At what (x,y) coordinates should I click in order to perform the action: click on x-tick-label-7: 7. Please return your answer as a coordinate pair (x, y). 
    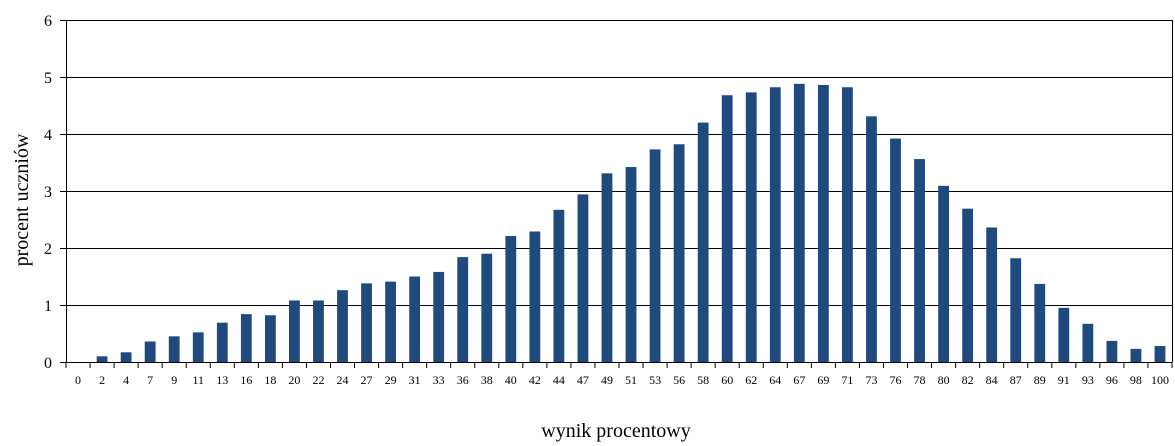
    Looking at the image, I should click on (150, 380).